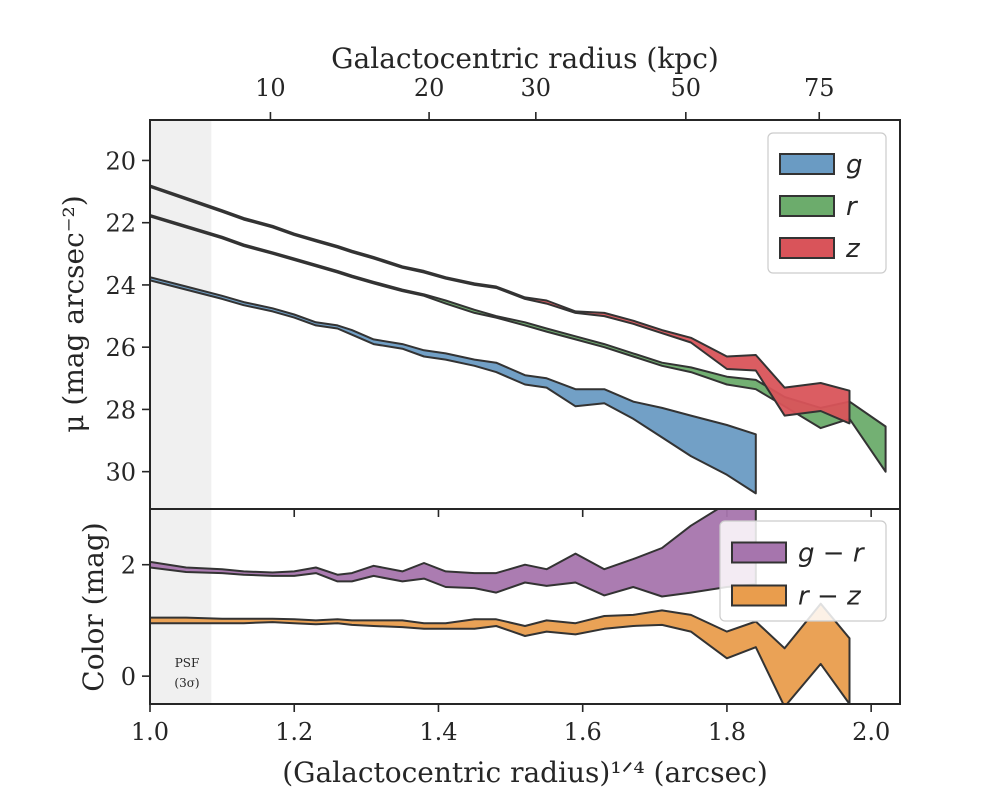  What do you see at coordinates (120, 161) in the screenshot?
I see `mu-tick-label: 20` at bounding box center [120, 161].